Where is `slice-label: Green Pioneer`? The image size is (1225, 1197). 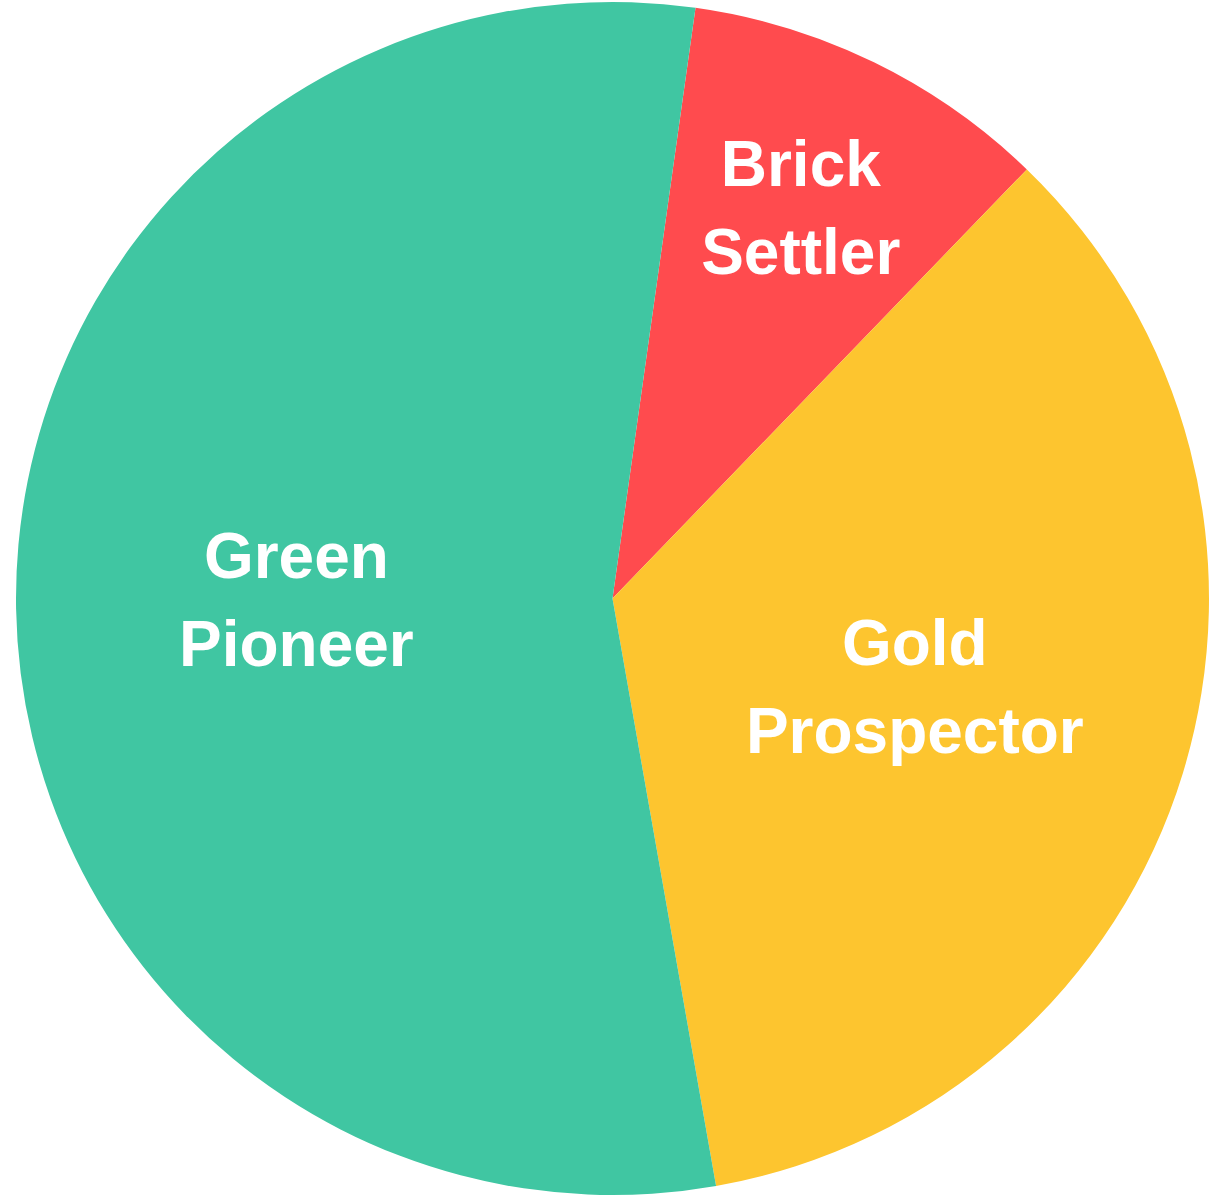 slice-label: Green Pioneer is located at coordinates (296, 599).